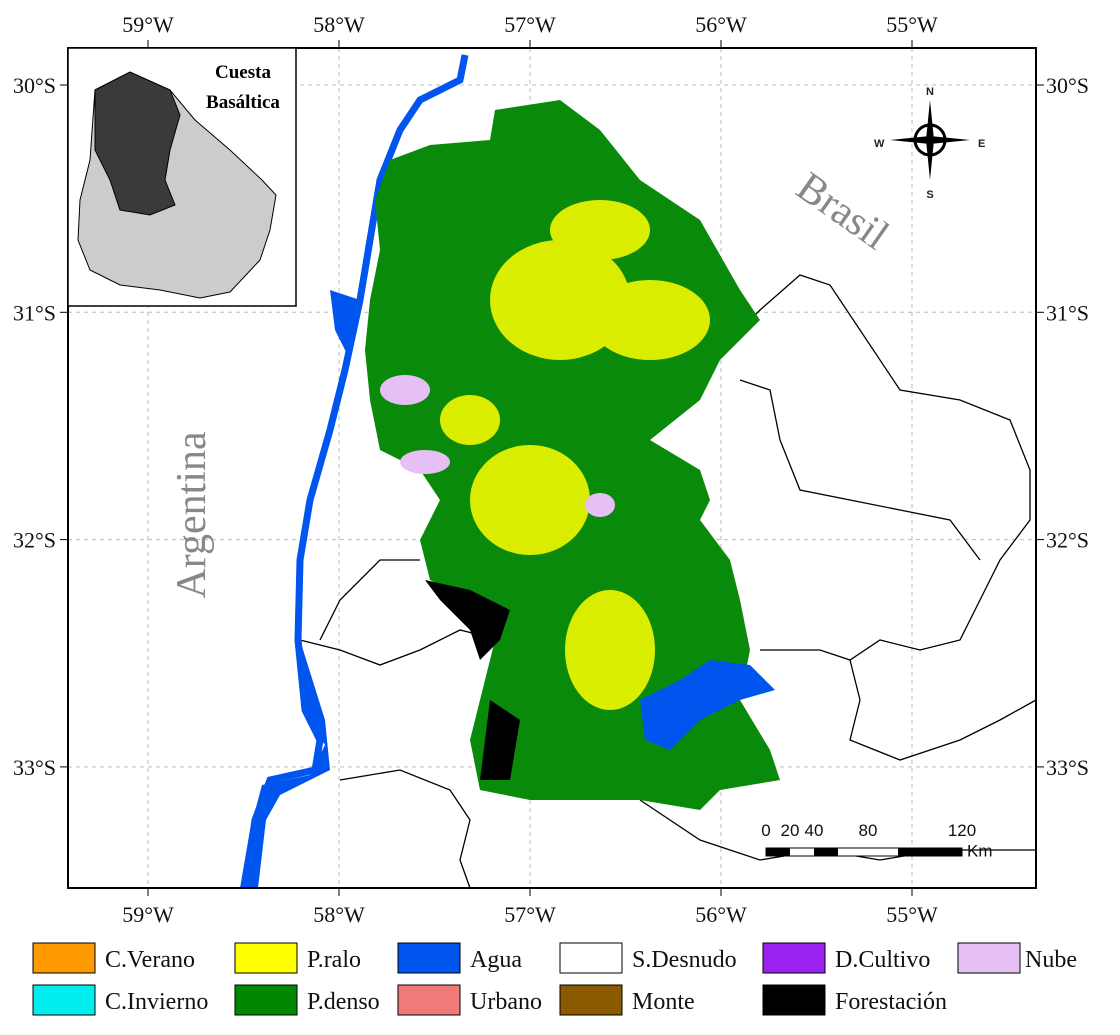  I want to click on legend-label: S.Desnudo, so click(684, 960).